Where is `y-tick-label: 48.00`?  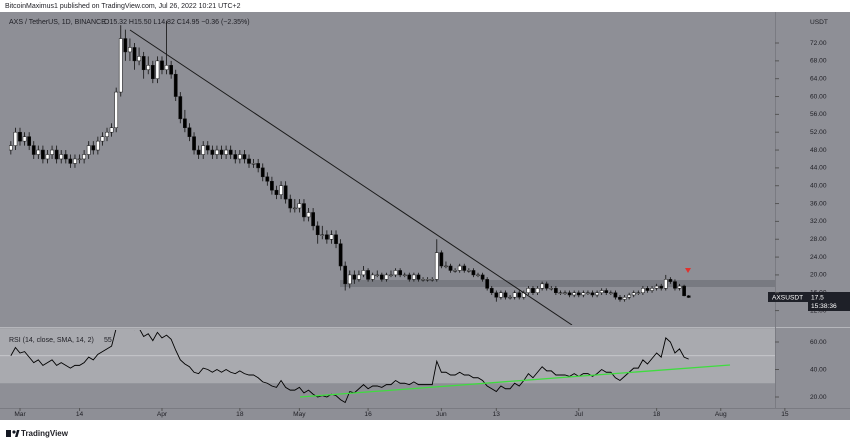 y-tick-label: 48.00 is located at coordinates (818, 150).